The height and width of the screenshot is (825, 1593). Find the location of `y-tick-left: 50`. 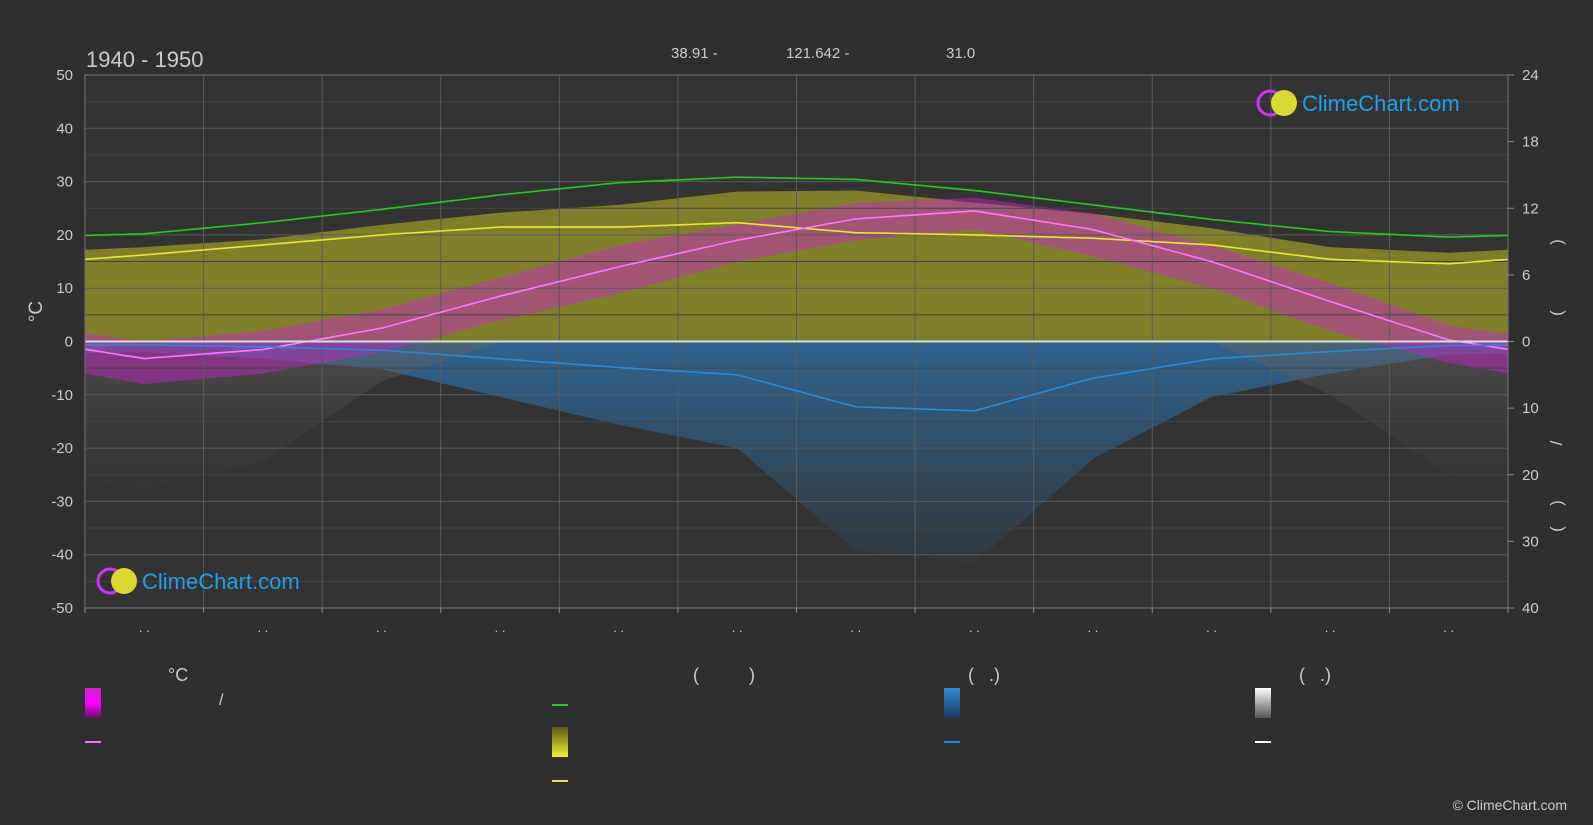

y-tick-left: 50 is located at coordinates (64, 75).